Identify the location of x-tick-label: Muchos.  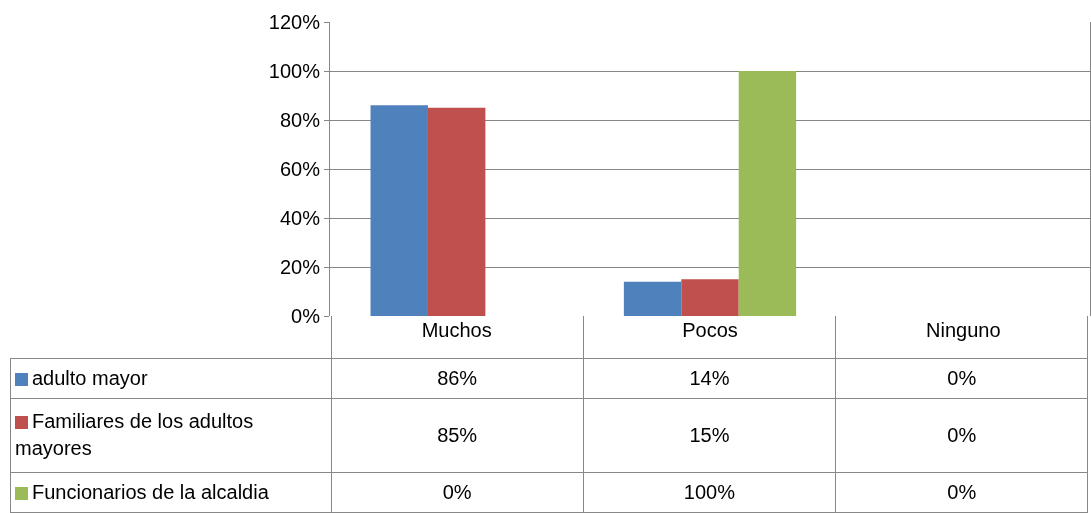
(456, 330).